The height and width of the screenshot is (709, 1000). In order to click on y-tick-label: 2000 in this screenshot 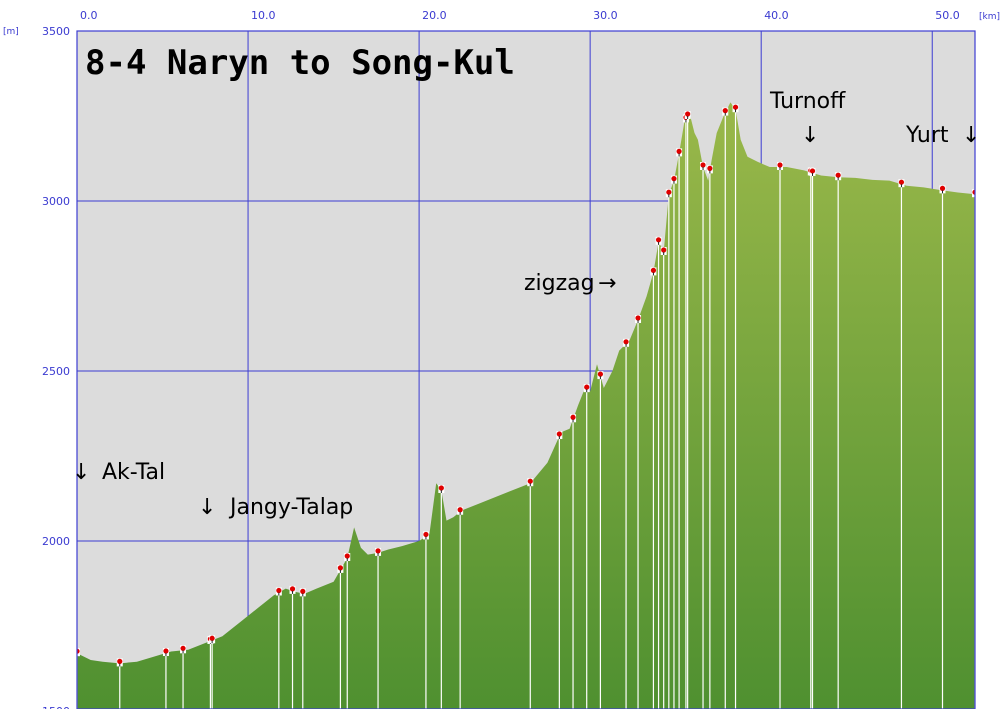, I will do `click(56, 541)`.